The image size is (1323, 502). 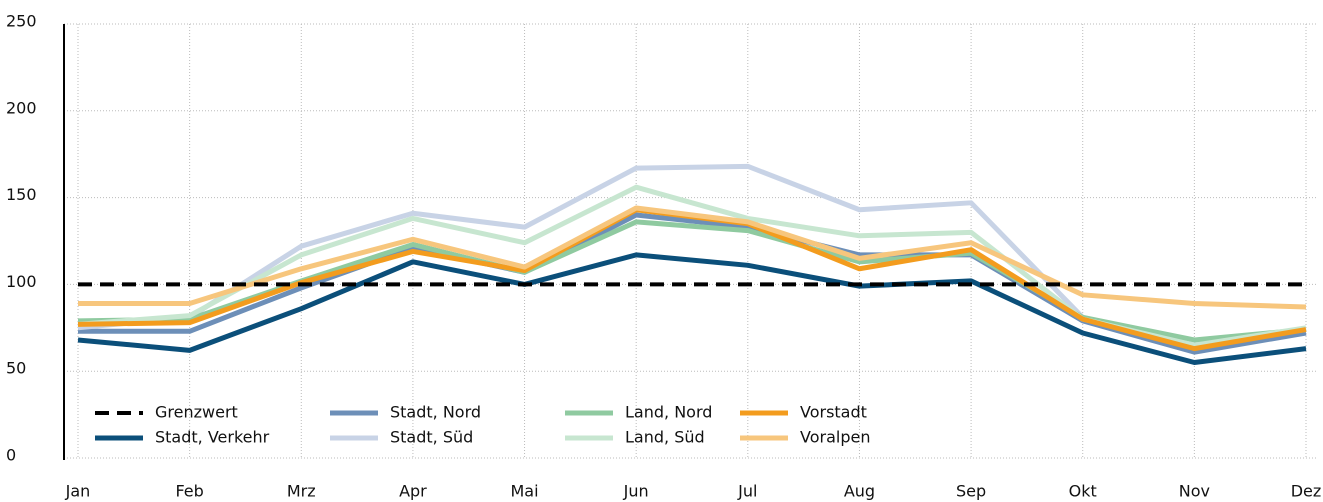 I want to click on x-tick-label: Okt, so click(x=1083, y=491).